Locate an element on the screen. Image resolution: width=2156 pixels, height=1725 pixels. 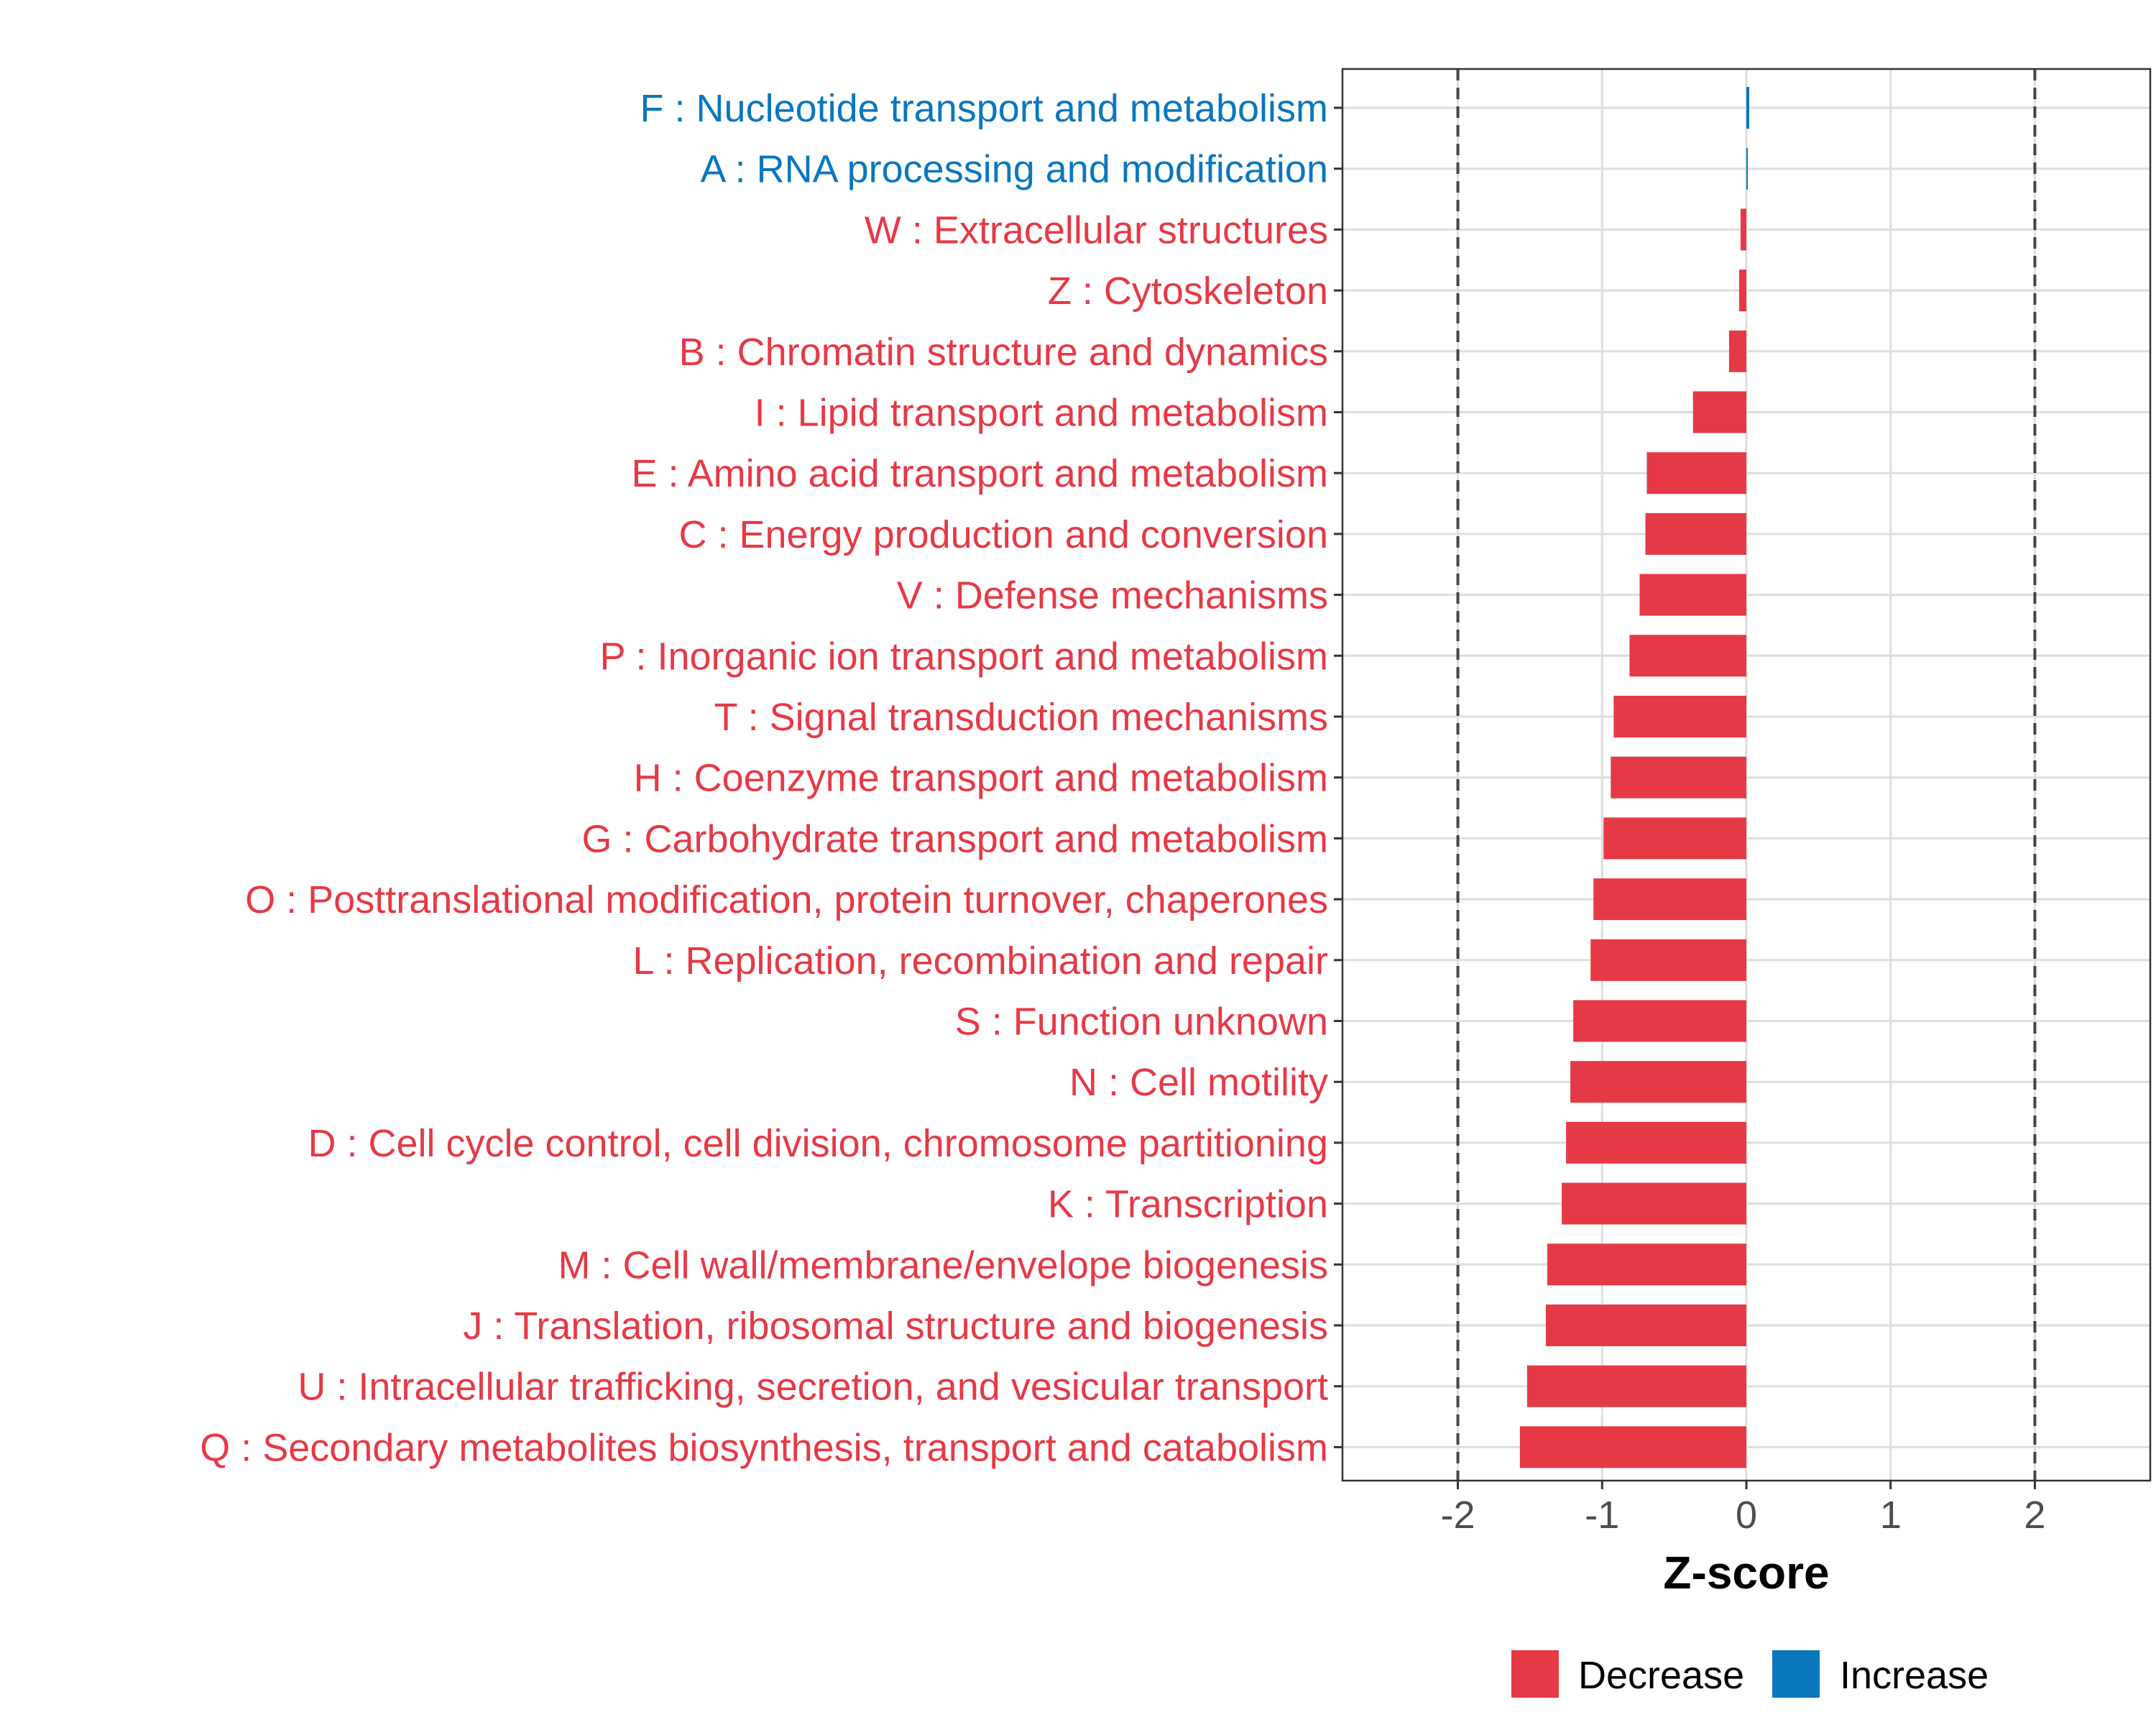
category-label: N : Cell motility is located at coordinates (1198, 1082).